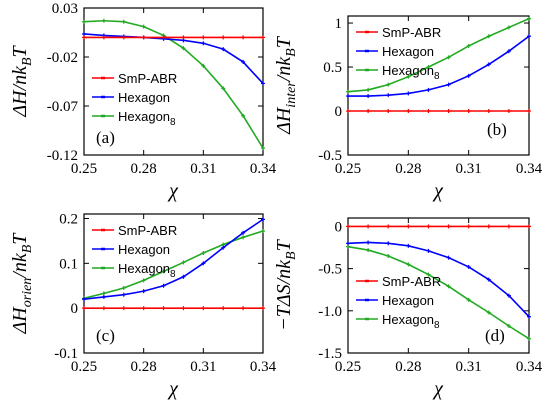 The height and width of the screenshot is (402, 550). What do you see at coordinates (66, 354) in the screenshot?
I see `y-tick-label: -0.1` at bounding box center [66, 354].